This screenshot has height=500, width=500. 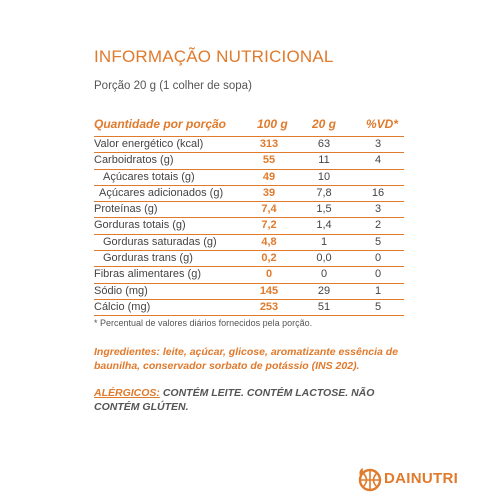 I want to click on value-100g: 0,2, so click(x=269, y=258).